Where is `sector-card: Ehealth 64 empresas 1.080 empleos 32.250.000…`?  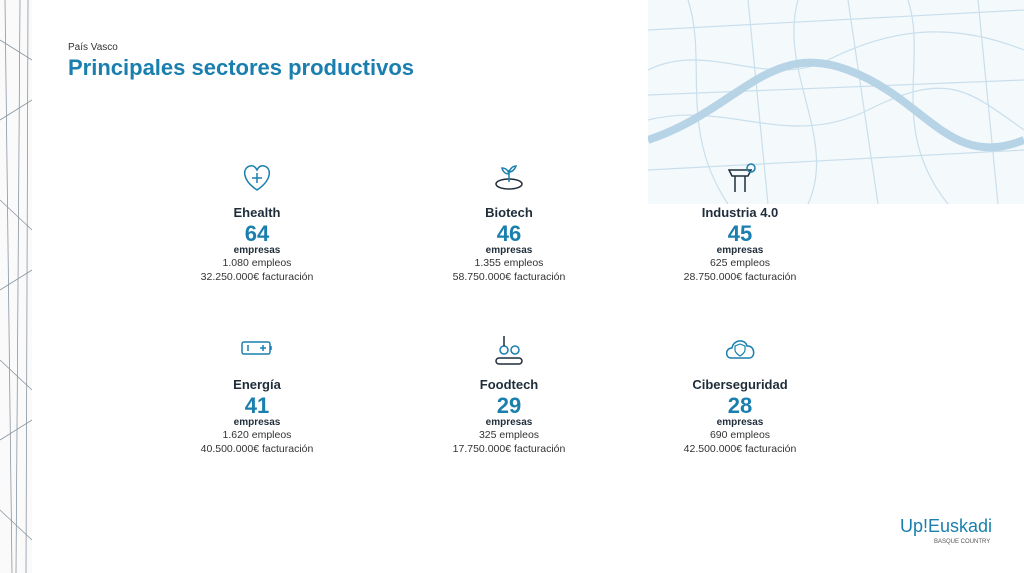 sector-card: Ehealth 64 empresas 1.080 empleos 32.250.000… is located at coordinates (257, 222).